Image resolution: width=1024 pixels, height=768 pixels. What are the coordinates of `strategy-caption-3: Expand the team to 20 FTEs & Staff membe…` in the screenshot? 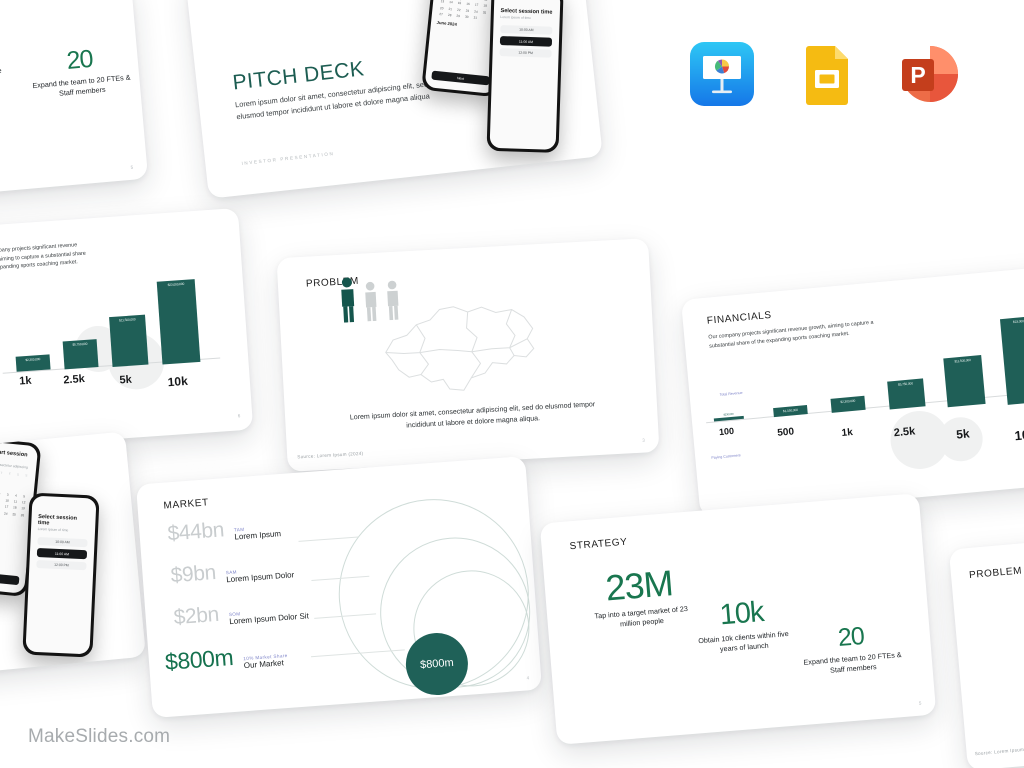 It's located at (852, 663).